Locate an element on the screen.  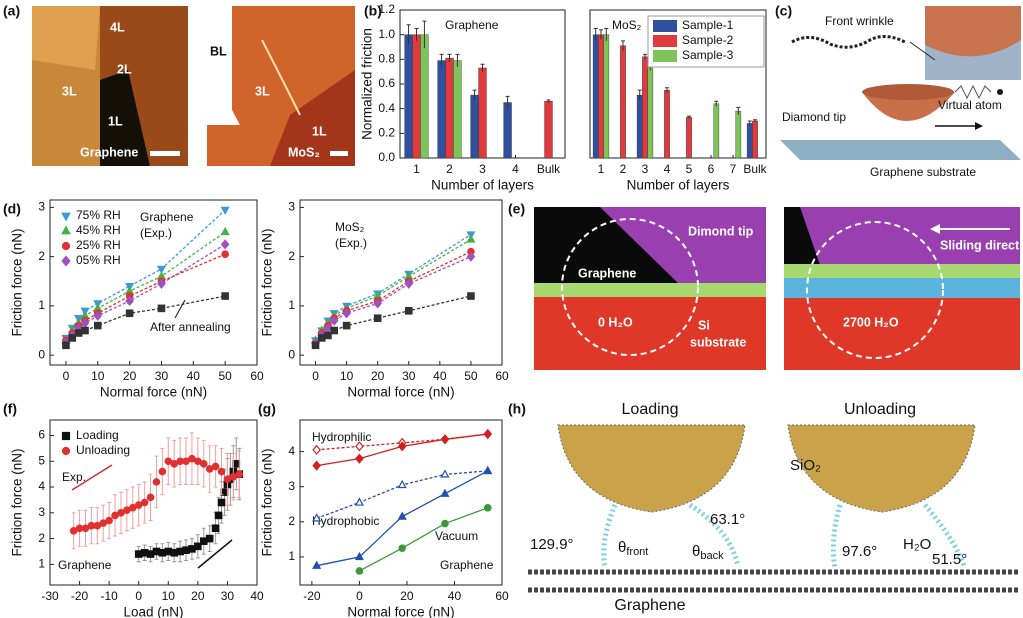
x-tick-label: 7 is located at coordinates (733, 169).